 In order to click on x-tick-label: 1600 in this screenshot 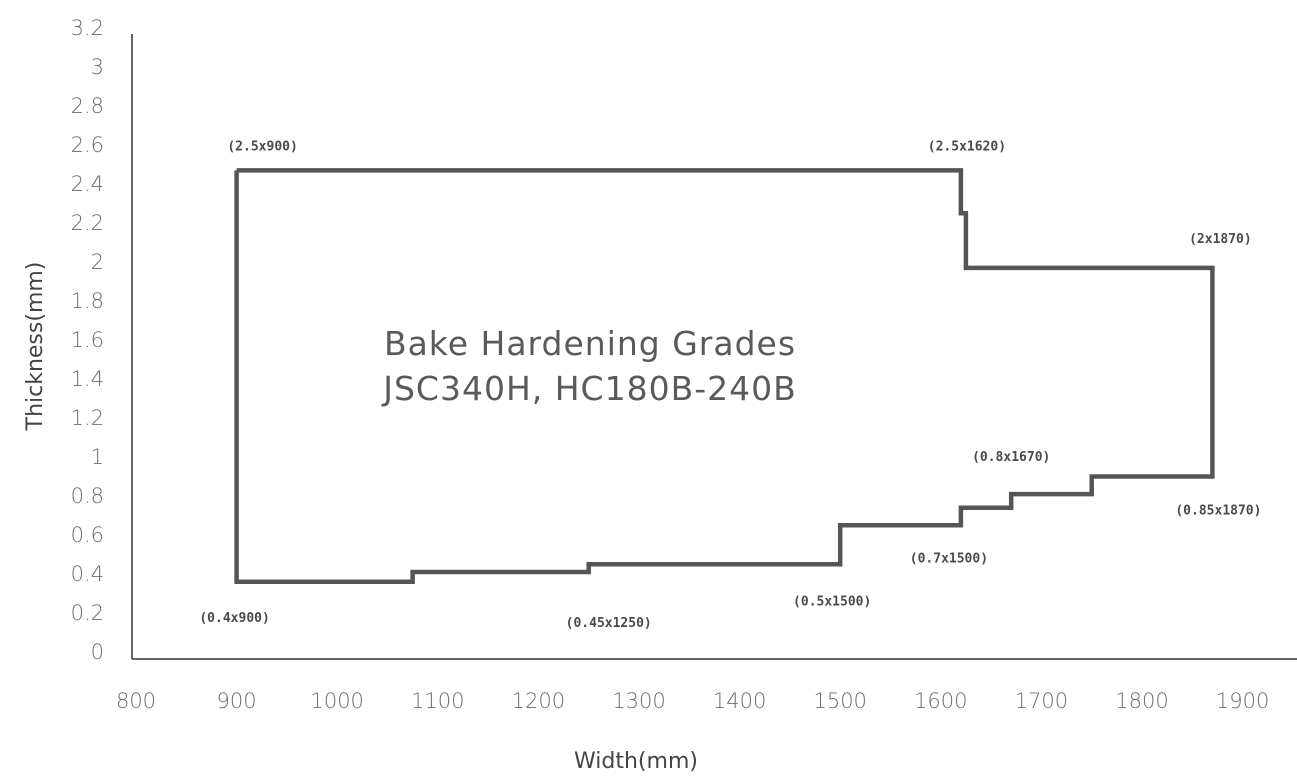, I will do `click(940, 701)`.